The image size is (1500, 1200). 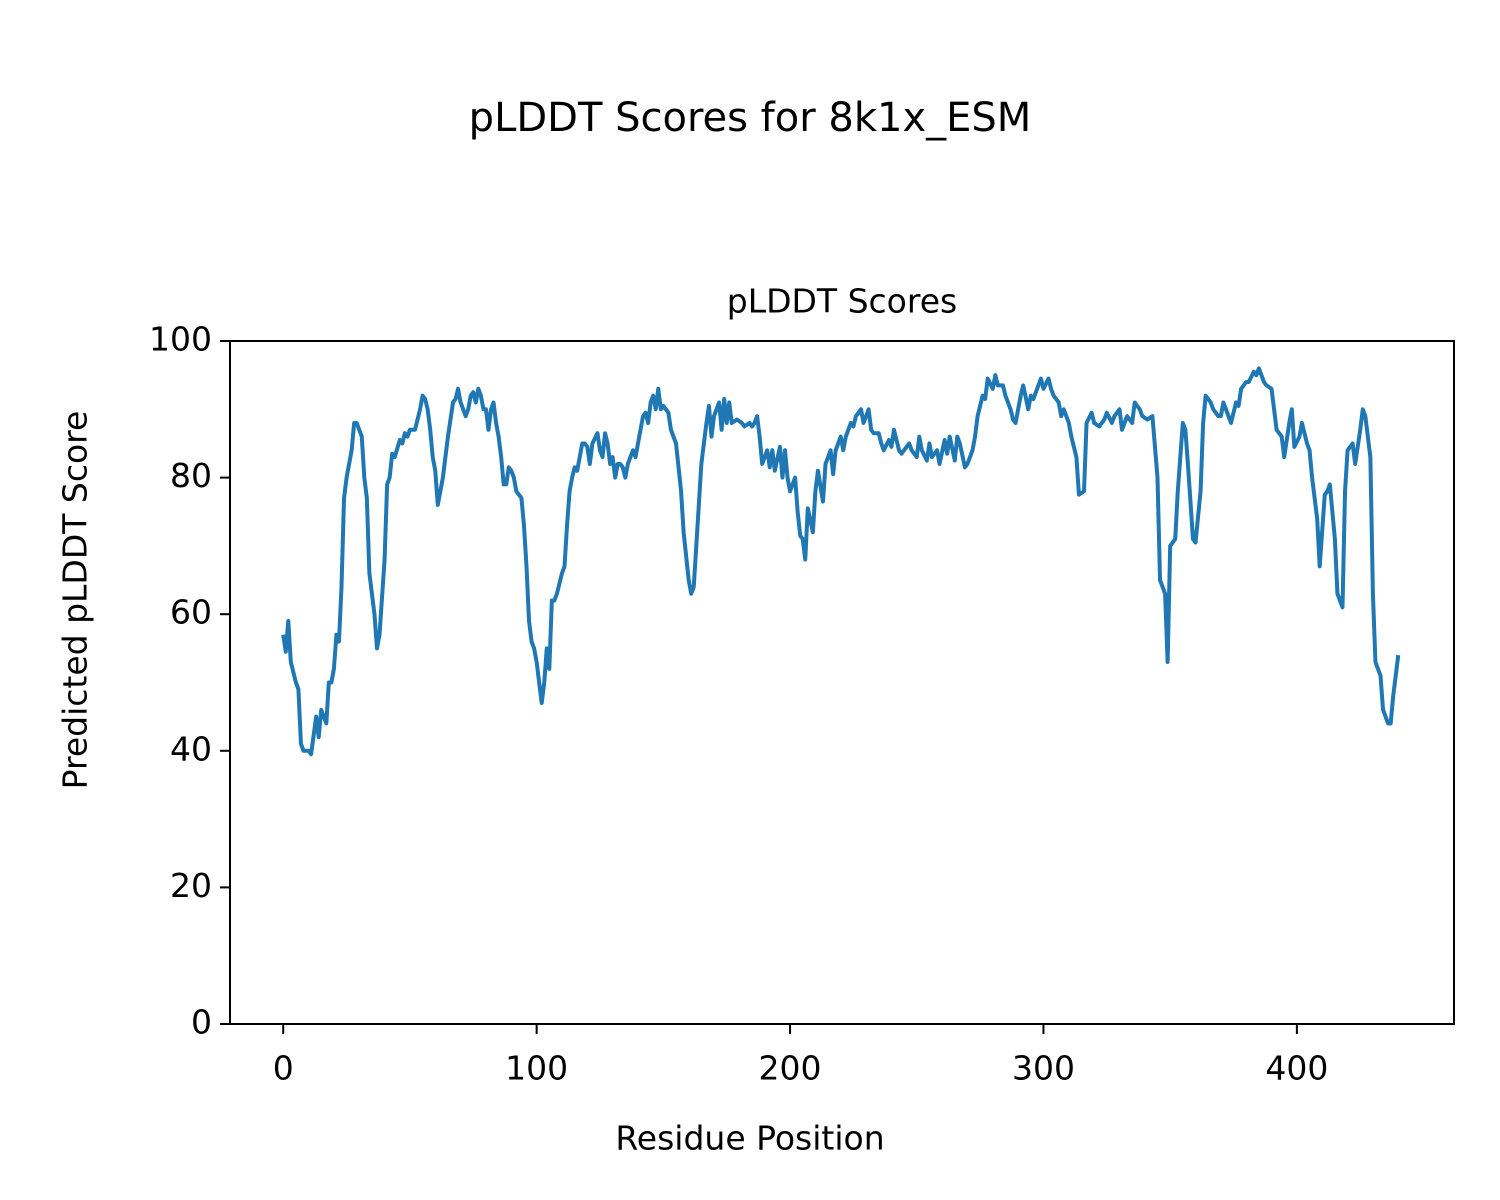 I want to click on y-tick-label: 20, so click(x=191, y=885).